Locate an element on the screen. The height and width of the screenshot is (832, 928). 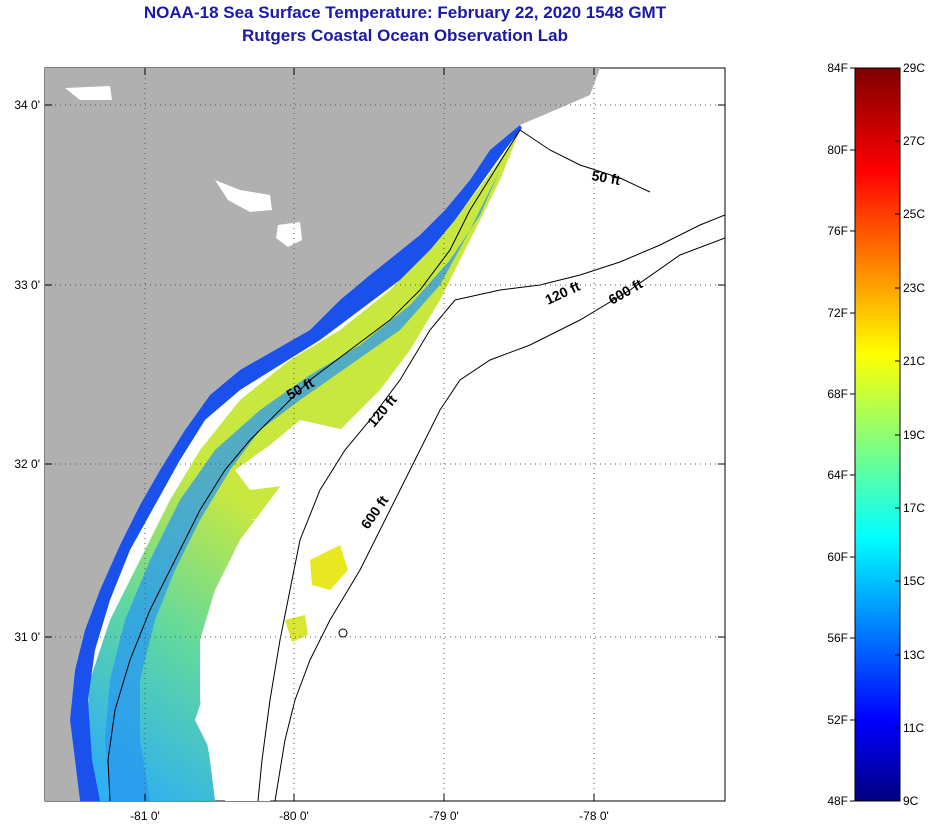
lat-label-34: 34 0' is located at coordinates (27, 105).